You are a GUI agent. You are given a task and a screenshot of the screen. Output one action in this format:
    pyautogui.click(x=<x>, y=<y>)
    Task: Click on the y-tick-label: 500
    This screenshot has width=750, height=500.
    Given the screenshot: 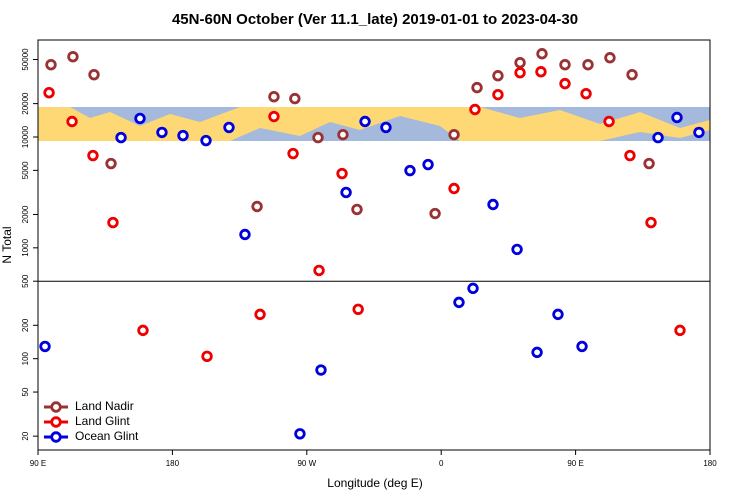 What is the action you would take?
    pyautogui.click(x=25, y=281)
    